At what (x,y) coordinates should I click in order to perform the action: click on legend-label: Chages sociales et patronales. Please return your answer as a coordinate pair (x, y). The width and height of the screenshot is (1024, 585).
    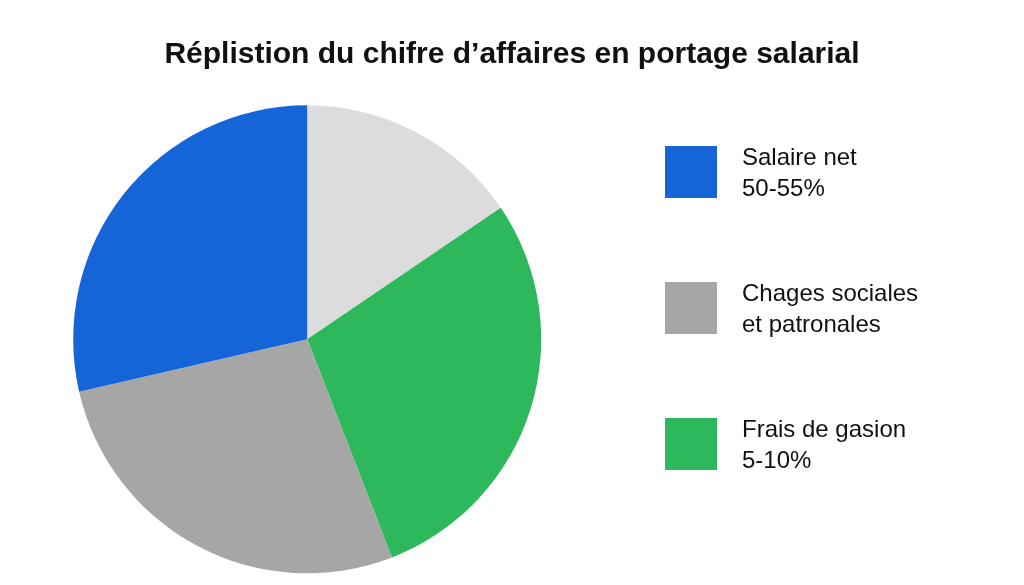
    Looking at the image, I should click on (830, 308).